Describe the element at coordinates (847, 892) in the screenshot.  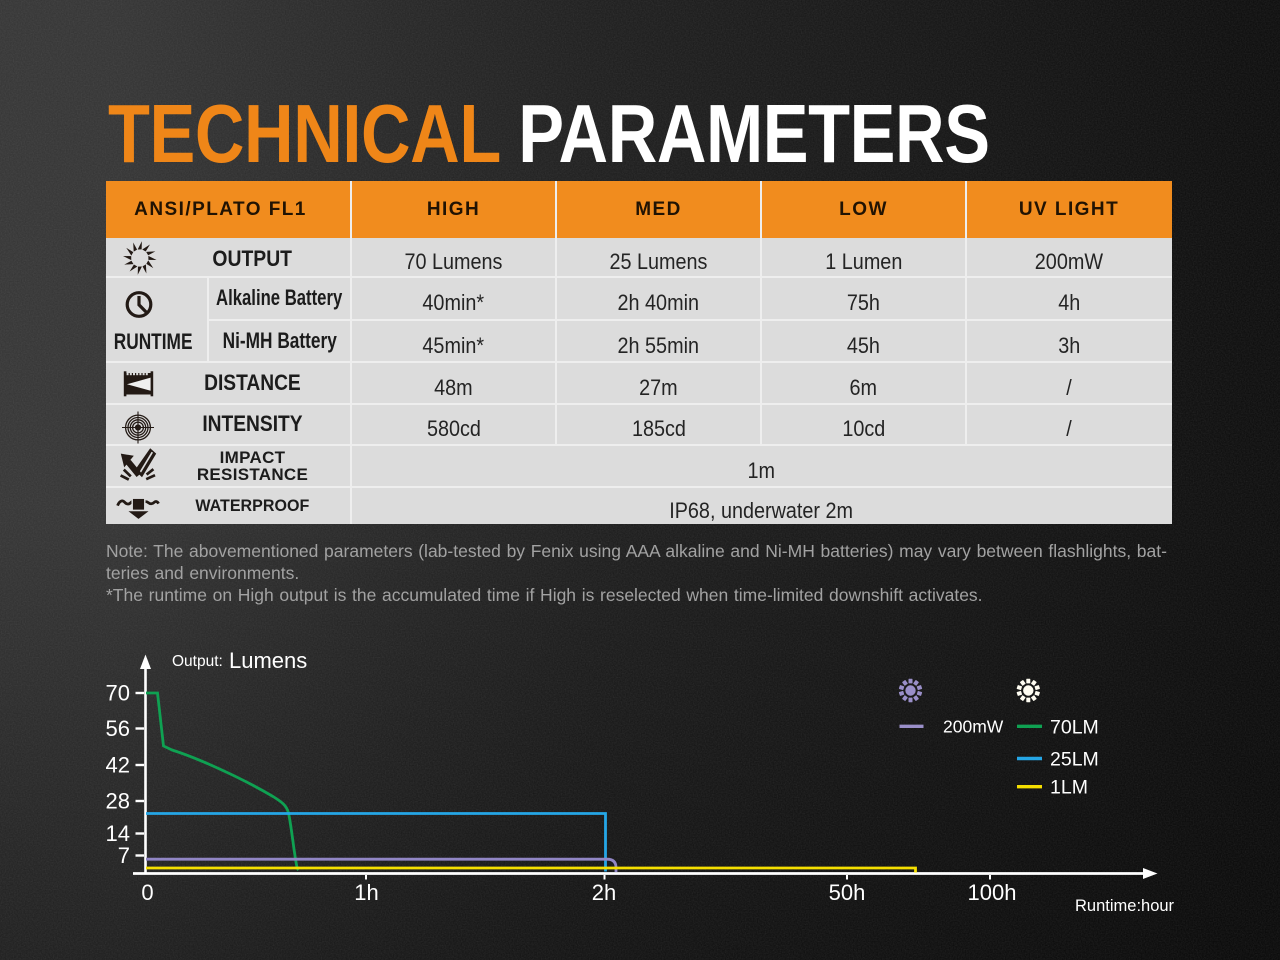
I see `svg-text: 50h` at that location.